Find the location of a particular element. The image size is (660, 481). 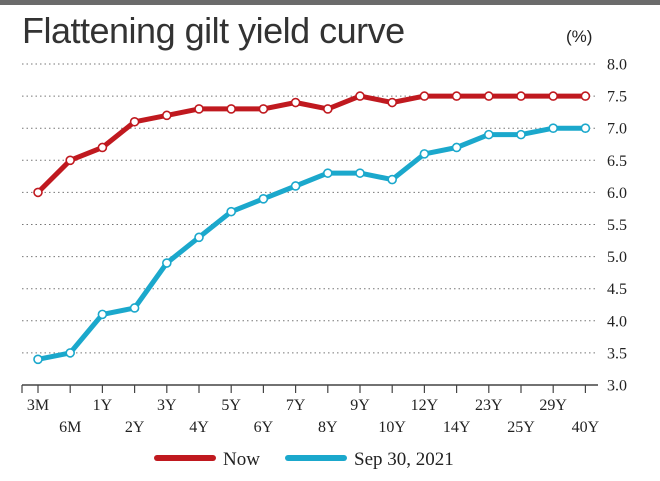

x-tick-label: 1Y is located at coordinates (103, 405).